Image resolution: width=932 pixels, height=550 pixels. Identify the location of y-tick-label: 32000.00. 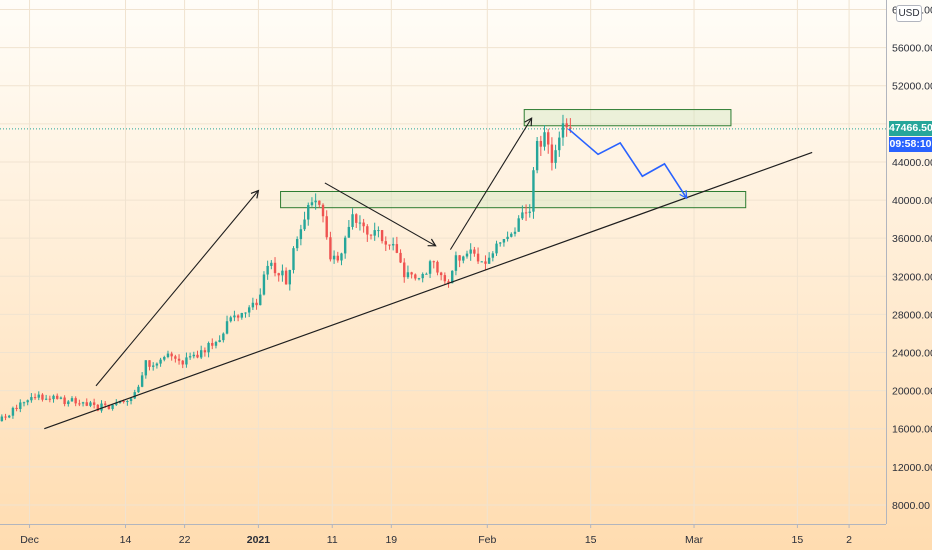
(912, 277).